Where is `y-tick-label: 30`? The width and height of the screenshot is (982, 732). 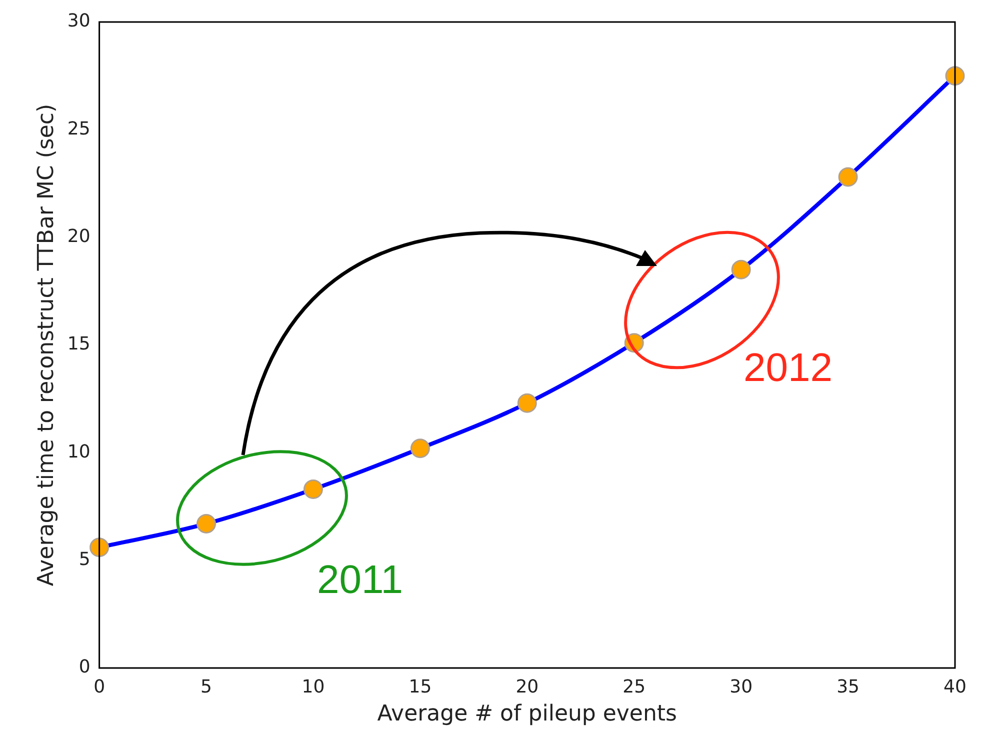
y-tick-label: 30 is located at coordinates (78, 21).